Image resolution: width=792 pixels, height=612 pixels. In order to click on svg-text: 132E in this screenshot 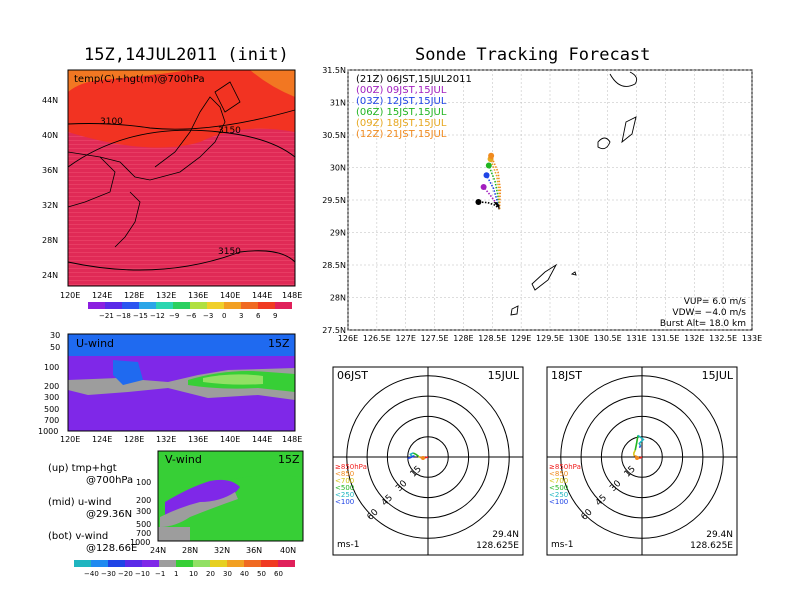, I will do `click(166, 439)`.